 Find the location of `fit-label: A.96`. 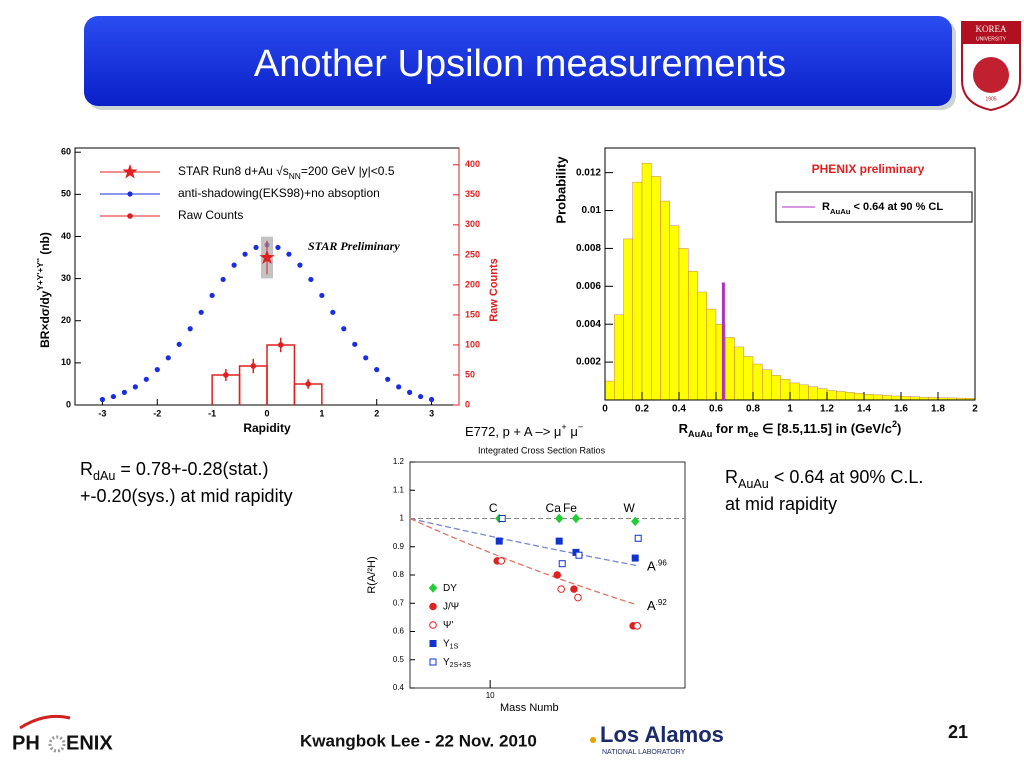

fit-label: A.96 is located at coordinates (657, 566).